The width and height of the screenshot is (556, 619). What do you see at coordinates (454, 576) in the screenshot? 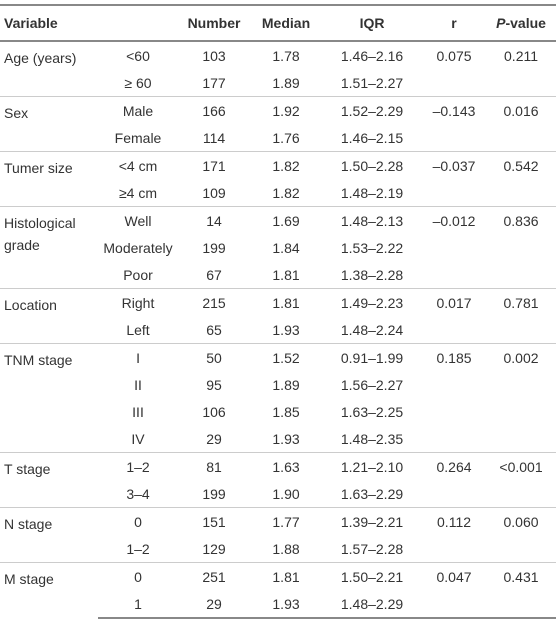
I see `r-value: 0.047` at bounding box center [454, 576].